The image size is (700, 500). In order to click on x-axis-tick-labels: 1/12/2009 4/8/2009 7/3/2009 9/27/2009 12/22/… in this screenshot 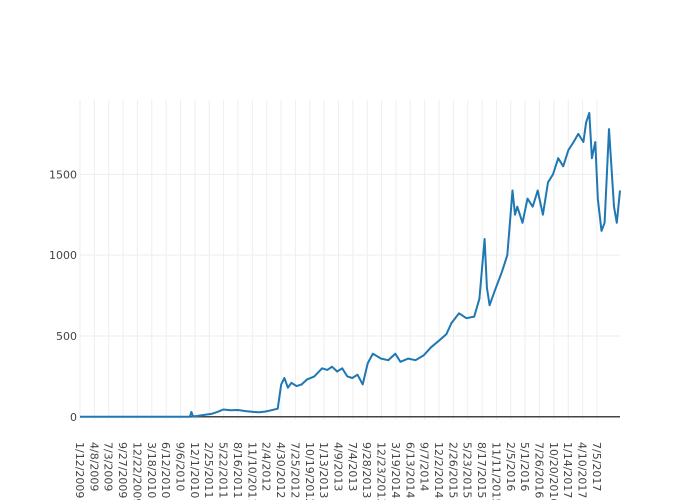, I will do `click(338, 471)`.